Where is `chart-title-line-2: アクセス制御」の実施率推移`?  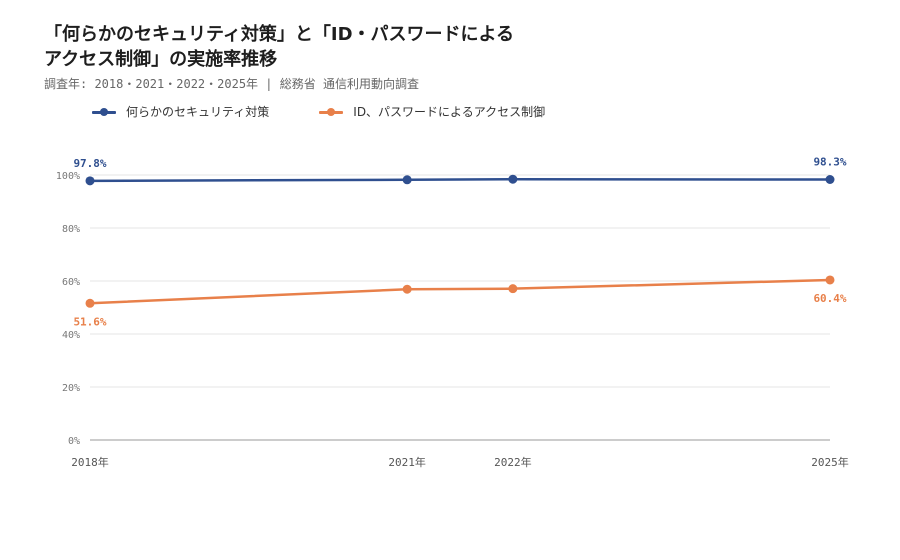 chart-title-line-2: アクセス制御」の実施率推移 is located at coordinates (161, 59).